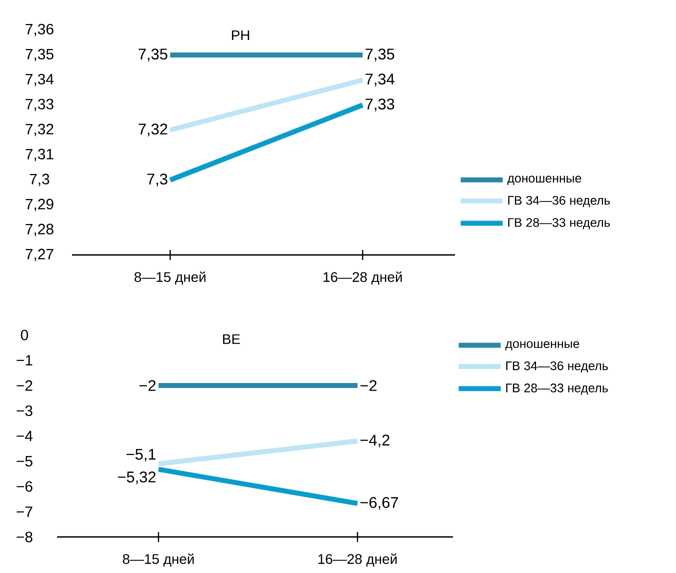 This screenshot has width=676, height=573. I want to click on data-label: −5,1, so click(141, 455).